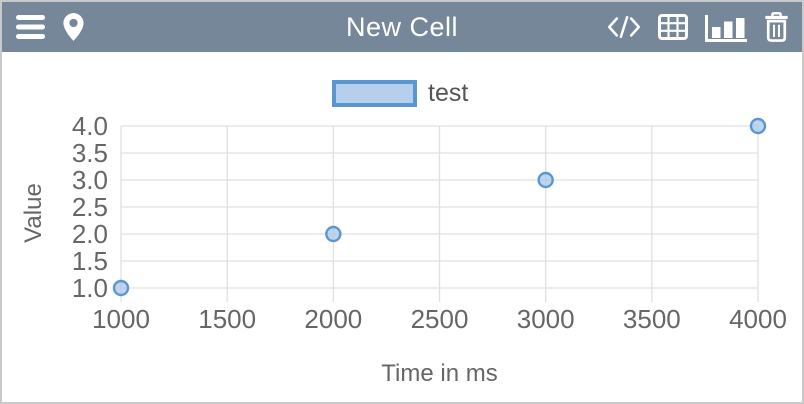  I want to click on x-tick-labels: 1000 1500 2000 2500 3000 3500 4000, so click(439, 319).